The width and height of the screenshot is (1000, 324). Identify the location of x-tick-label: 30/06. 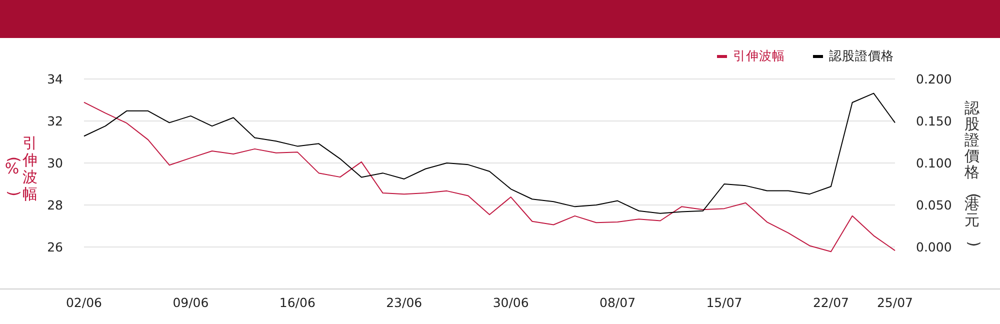
(510, 302).